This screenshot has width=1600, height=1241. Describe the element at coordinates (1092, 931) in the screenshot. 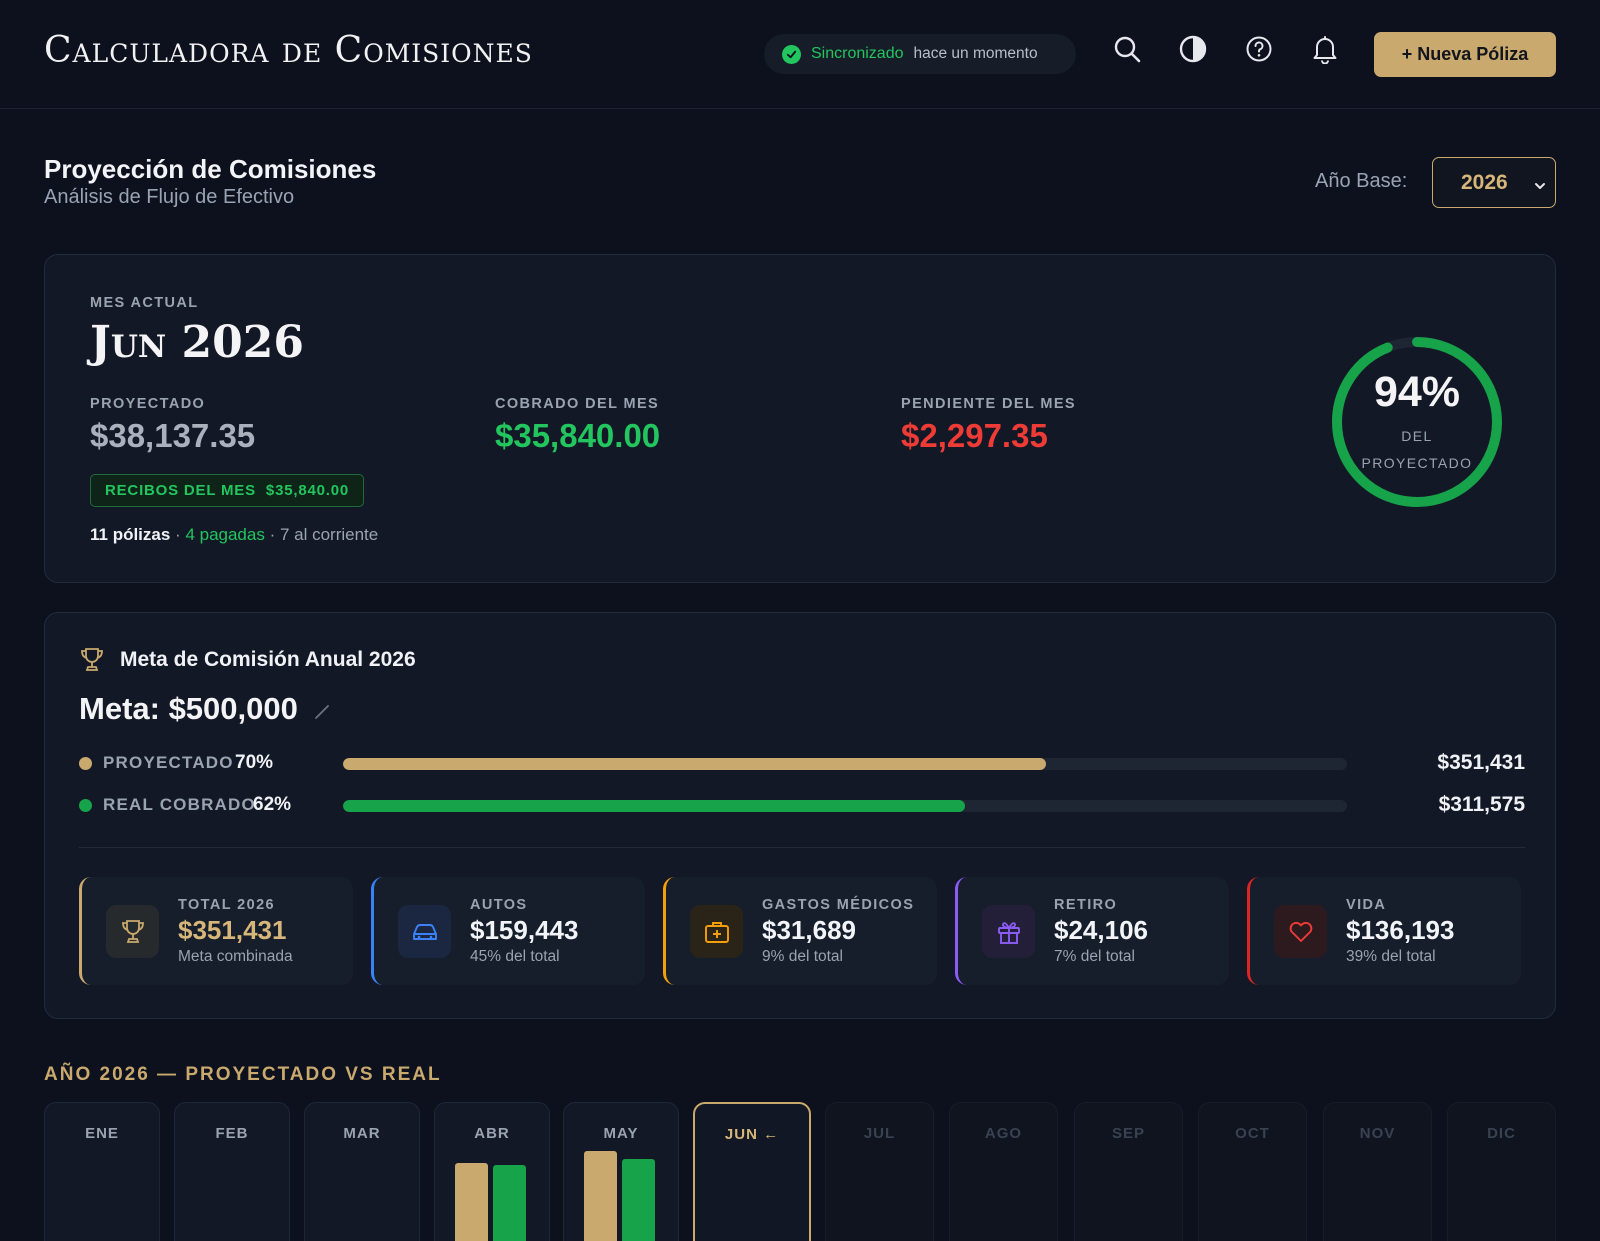

I see `category-tile-retiro: RETIRO $24,106 7% del total` at that location.